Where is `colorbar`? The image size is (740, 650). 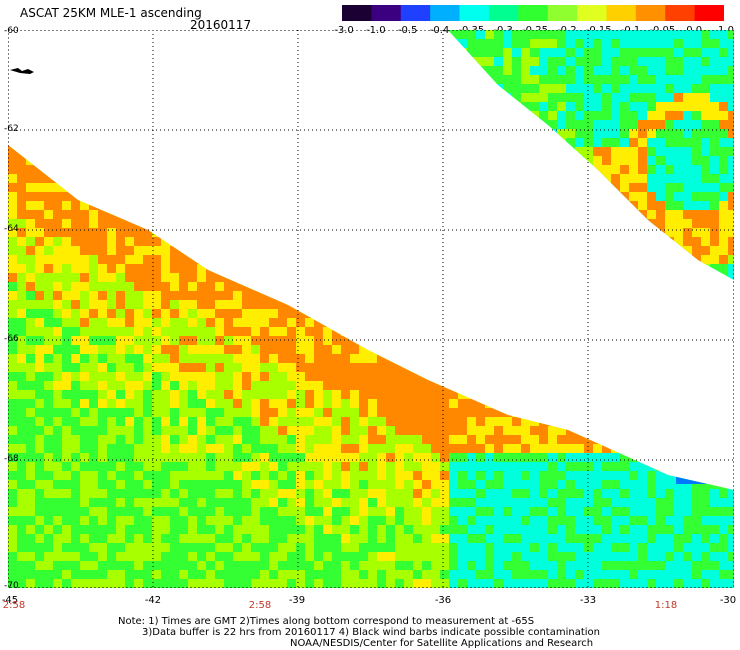 colorbar is located at coordinates (533, 13).